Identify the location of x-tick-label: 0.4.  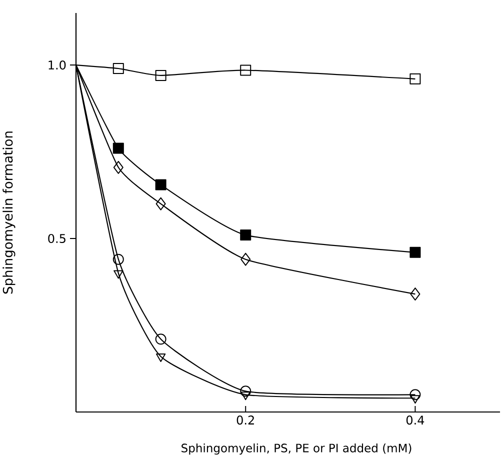
(415, 420).